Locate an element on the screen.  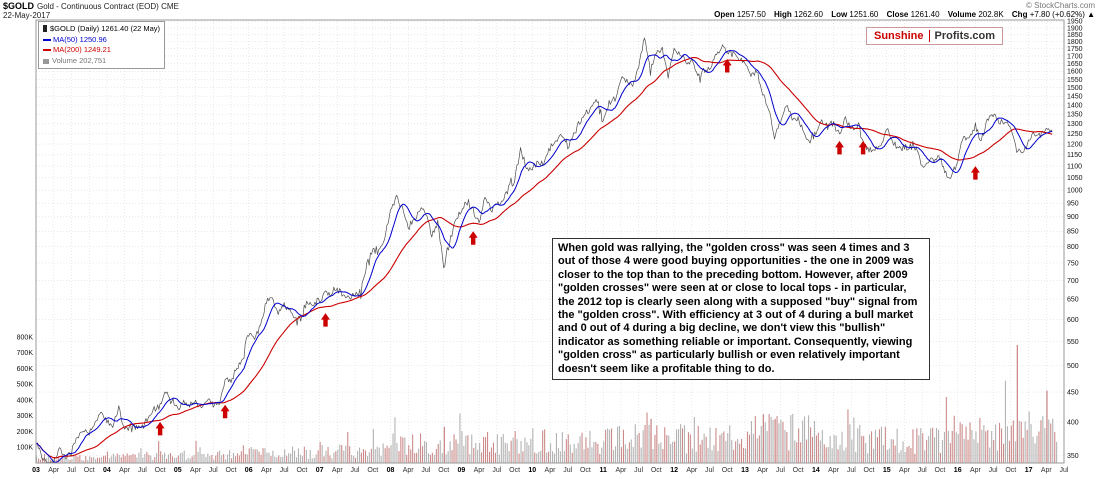
svg-text: 11 is located at coordinates (603, 470).